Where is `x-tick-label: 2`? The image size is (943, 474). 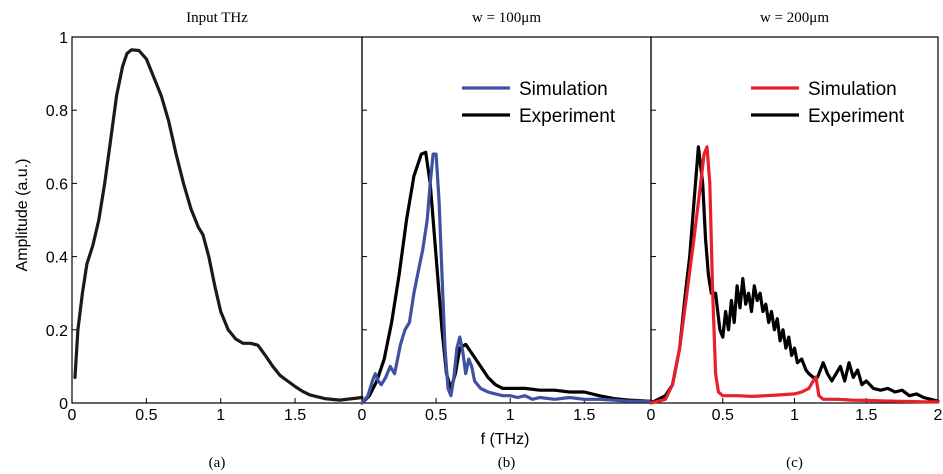 x-tick-label: 2 is located at coordinates (938, 415).